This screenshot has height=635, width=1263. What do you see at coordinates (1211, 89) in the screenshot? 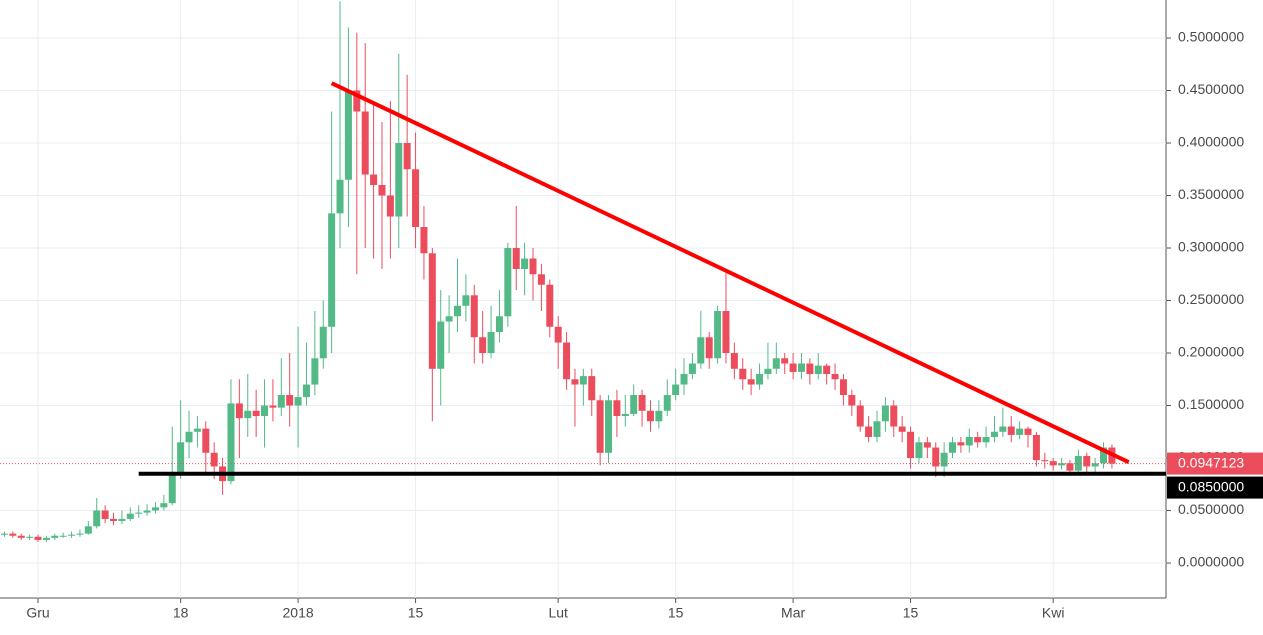
I see `y-tick-label: 0.4500000` at bounding box center [1211, 89].